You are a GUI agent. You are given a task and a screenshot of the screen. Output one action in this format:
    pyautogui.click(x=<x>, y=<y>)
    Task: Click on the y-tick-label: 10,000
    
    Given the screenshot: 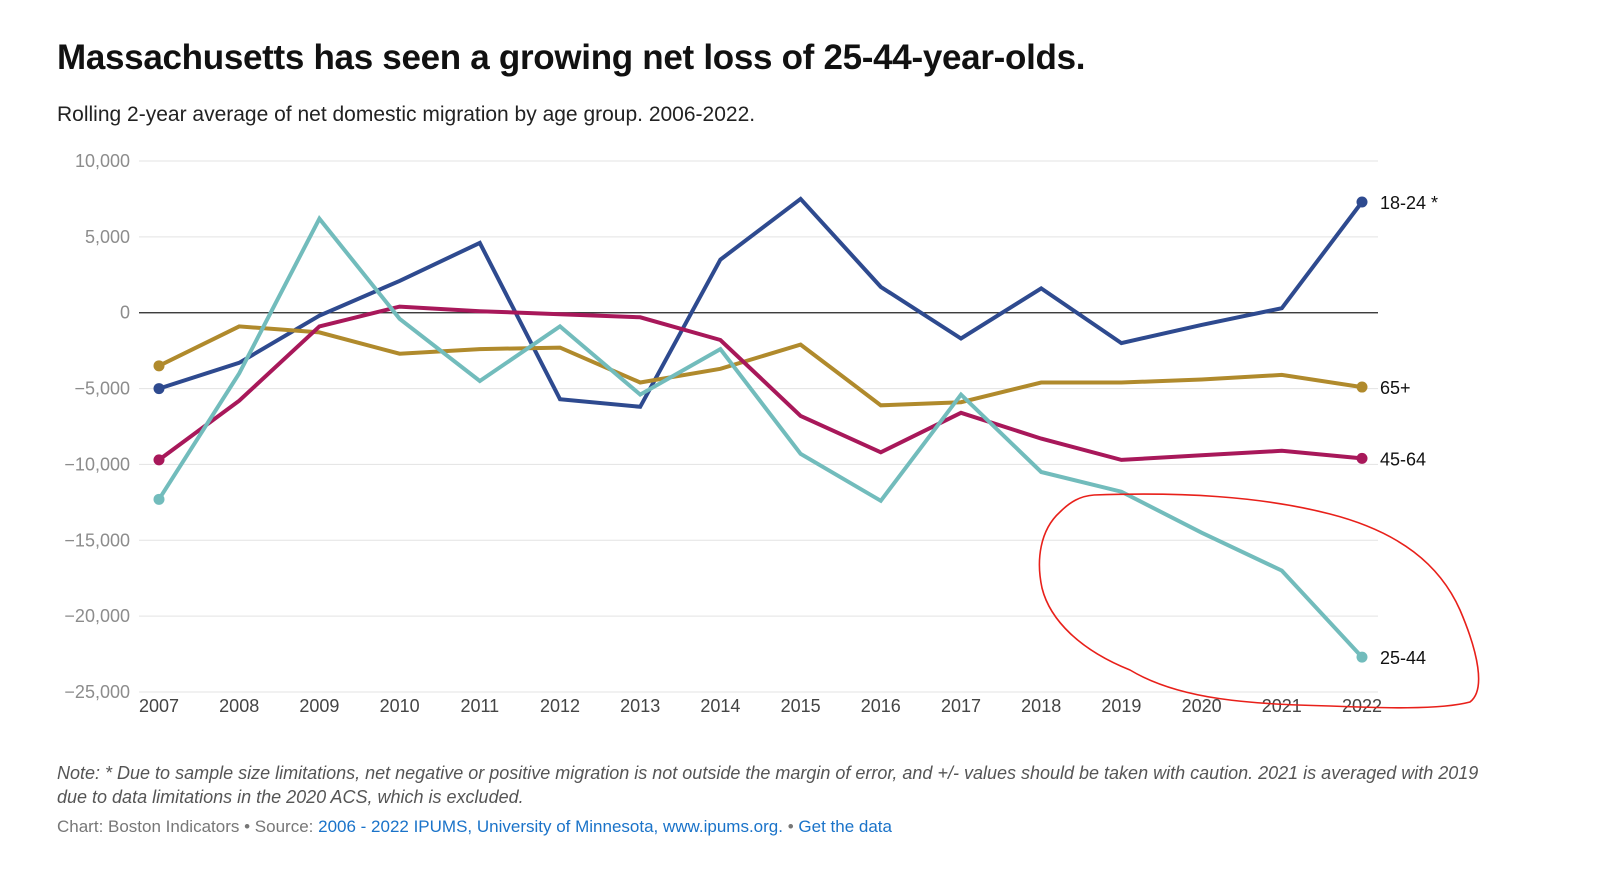 What is the action you would take?
    pyautogui.click(x=102, y=161)
    